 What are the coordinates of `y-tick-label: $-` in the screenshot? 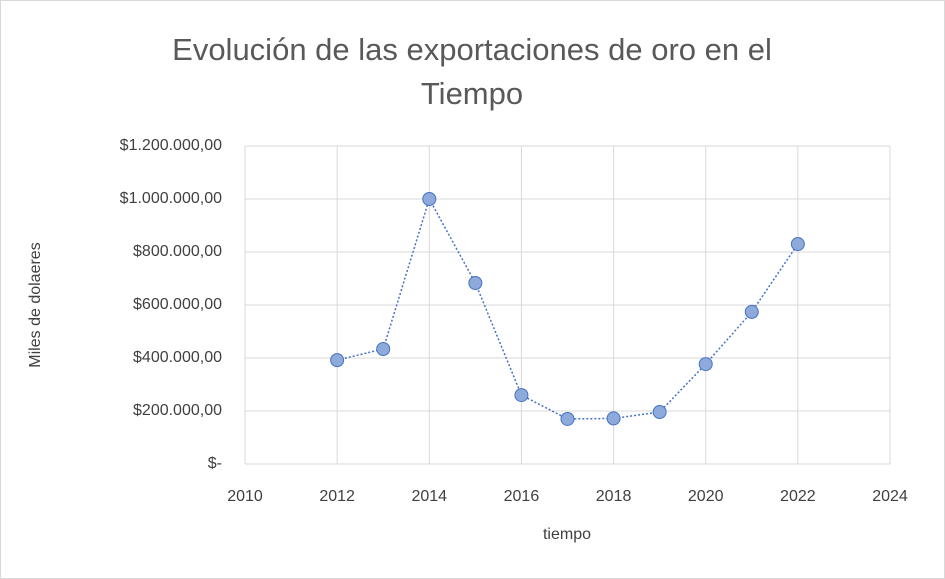 It's located at (215, 463).